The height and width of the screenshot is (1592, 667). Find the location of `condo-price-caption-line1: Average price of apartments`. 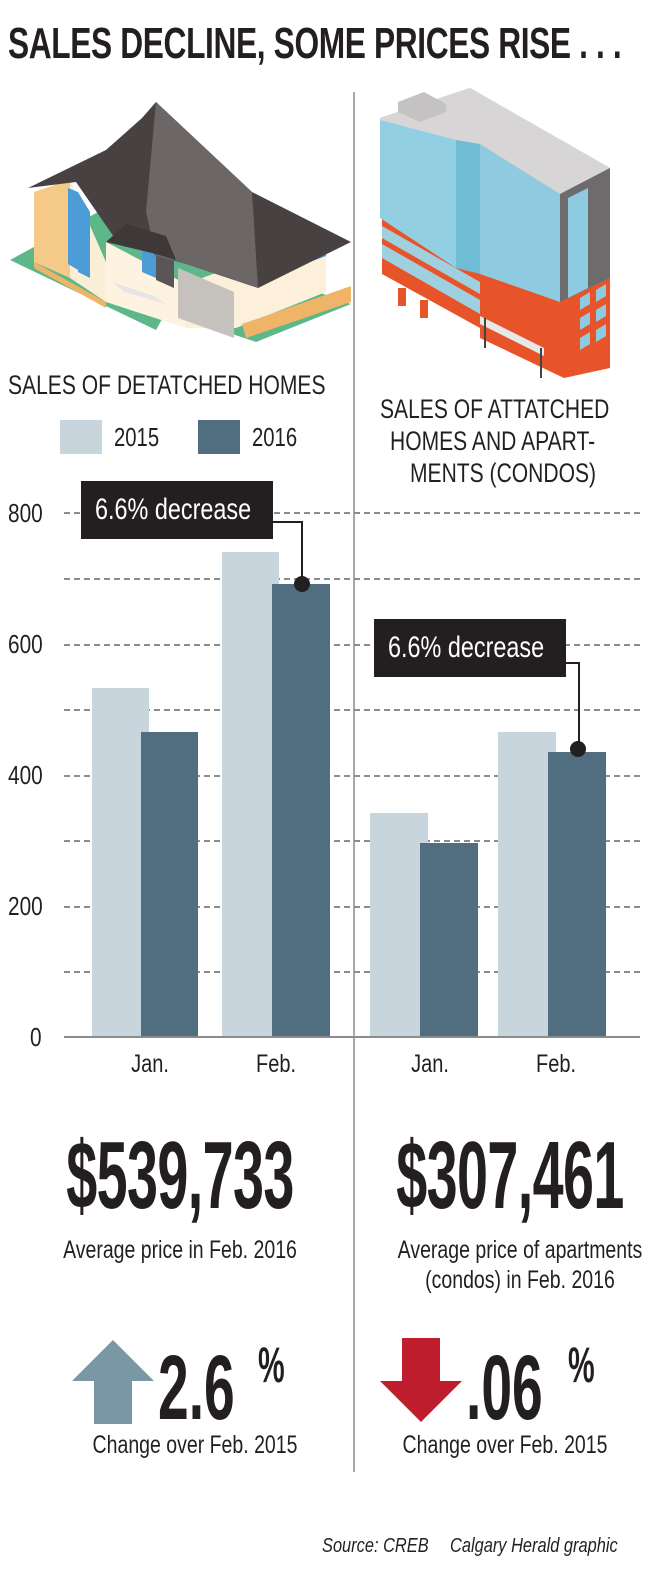

condo-price-caption-line1: Average price of apartments is located at coordinates (520, 1250).